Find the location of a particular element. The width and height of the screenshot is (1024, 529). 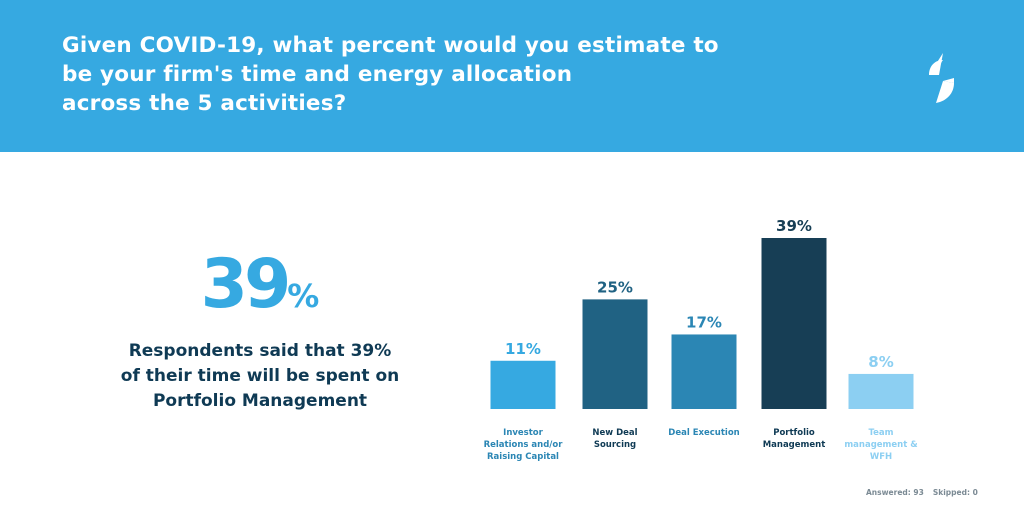

response-counts: Answered: 93 Skipped: 0 is located at coordinates (922, 492).